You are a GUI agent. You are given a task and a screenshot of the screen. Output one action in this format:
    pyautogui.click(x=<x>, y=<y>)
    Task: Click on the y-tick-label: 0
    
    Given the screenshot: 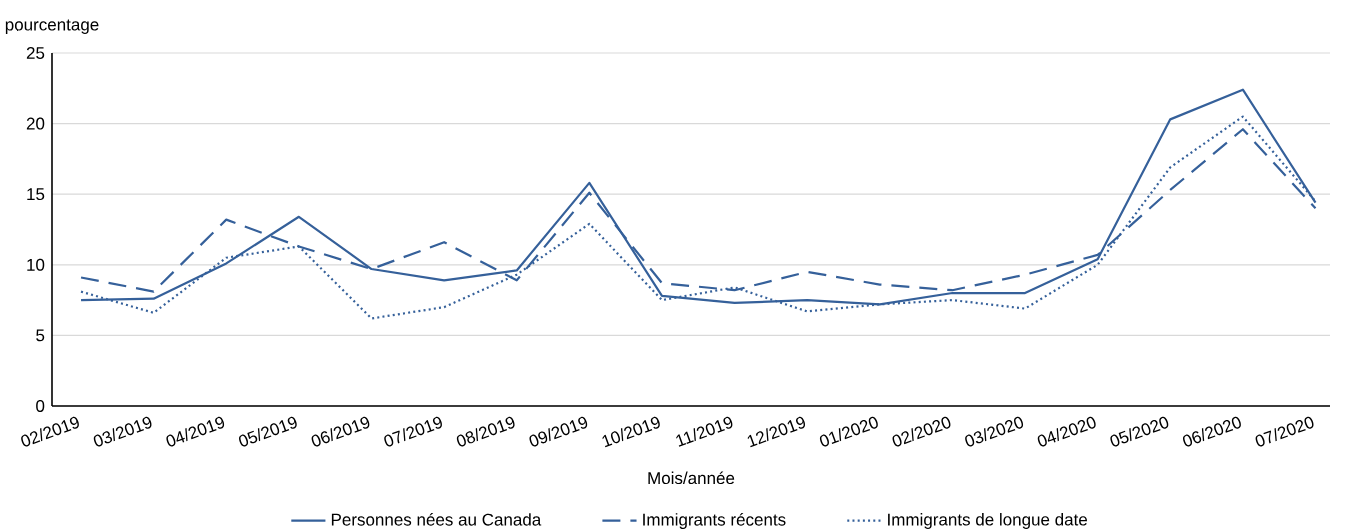 What is the action you would take?
    pyautogui.click(x=40, y=406)
    